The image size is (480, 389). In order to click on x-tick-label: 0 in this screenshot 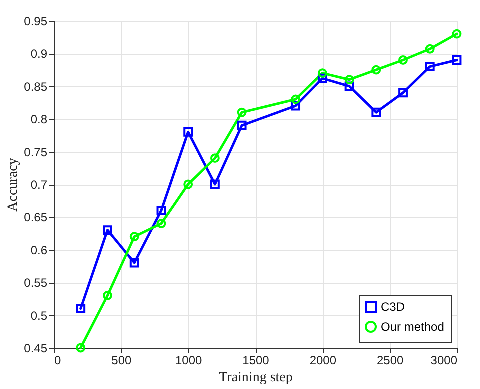, I will do `click(58, 361)`.